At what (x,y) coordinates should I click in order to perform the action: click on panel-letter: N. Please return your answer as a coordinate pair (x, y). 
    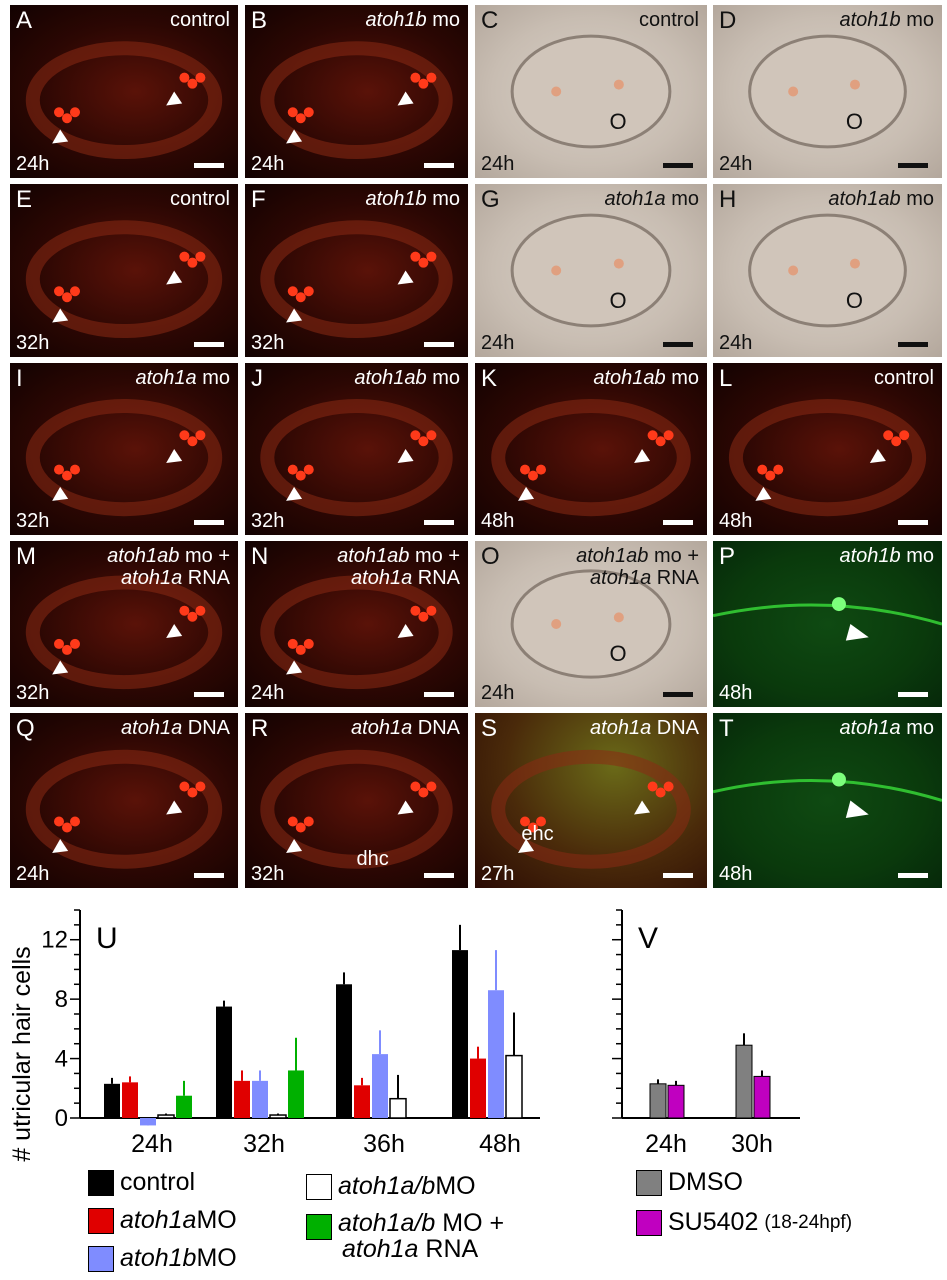
    Looking at the image, I should click on (260, 556).